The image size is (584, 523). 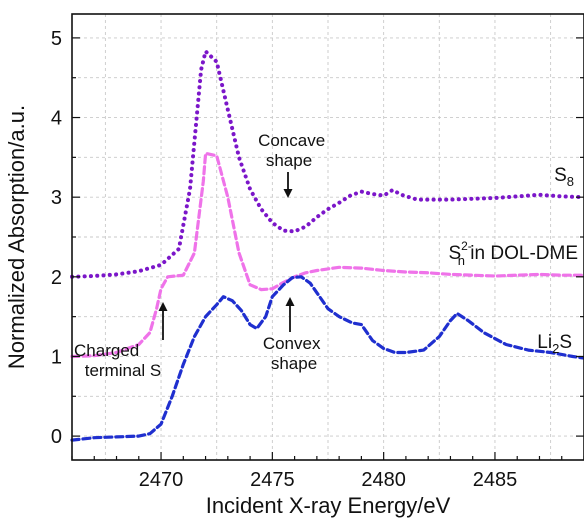 I want to click on annotation-convex-line2: shape, so click(x=294, y=363).